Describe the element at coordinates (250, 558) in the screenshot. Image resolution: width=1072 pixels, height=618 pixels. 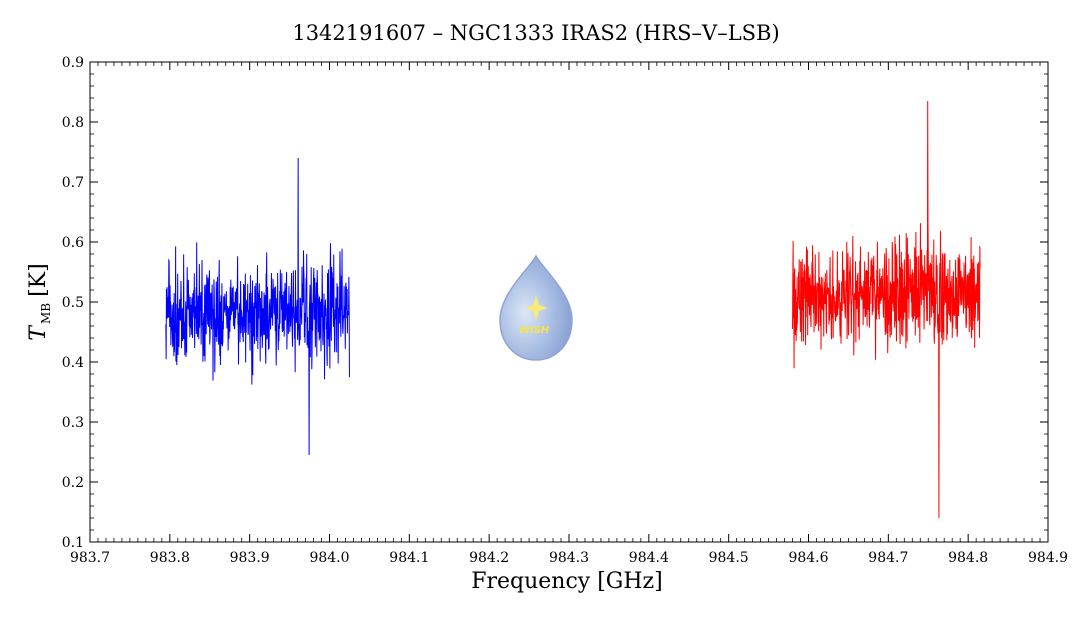
I see `x-tick-label: 983.9` at that location.